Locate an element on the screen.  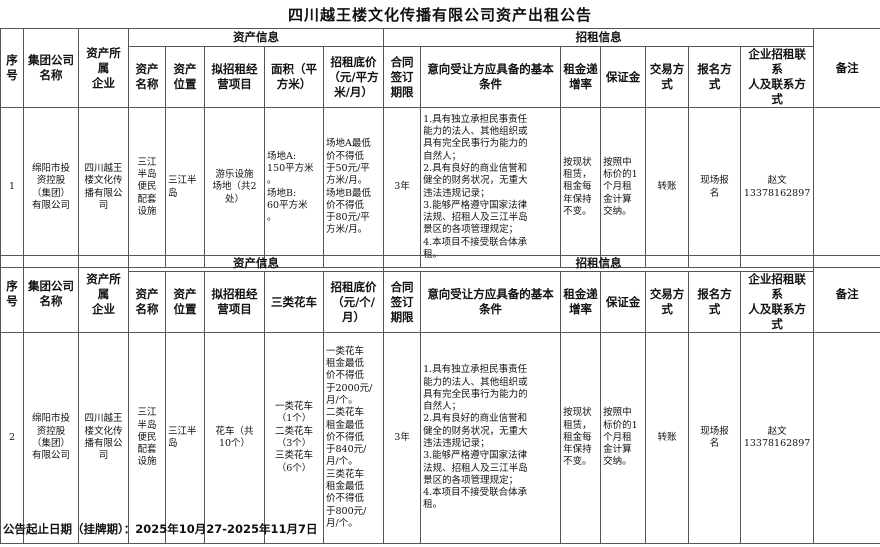
header-reserve-price: 招租底价 （元/个/ 月） is located at coordinates (353, 302).